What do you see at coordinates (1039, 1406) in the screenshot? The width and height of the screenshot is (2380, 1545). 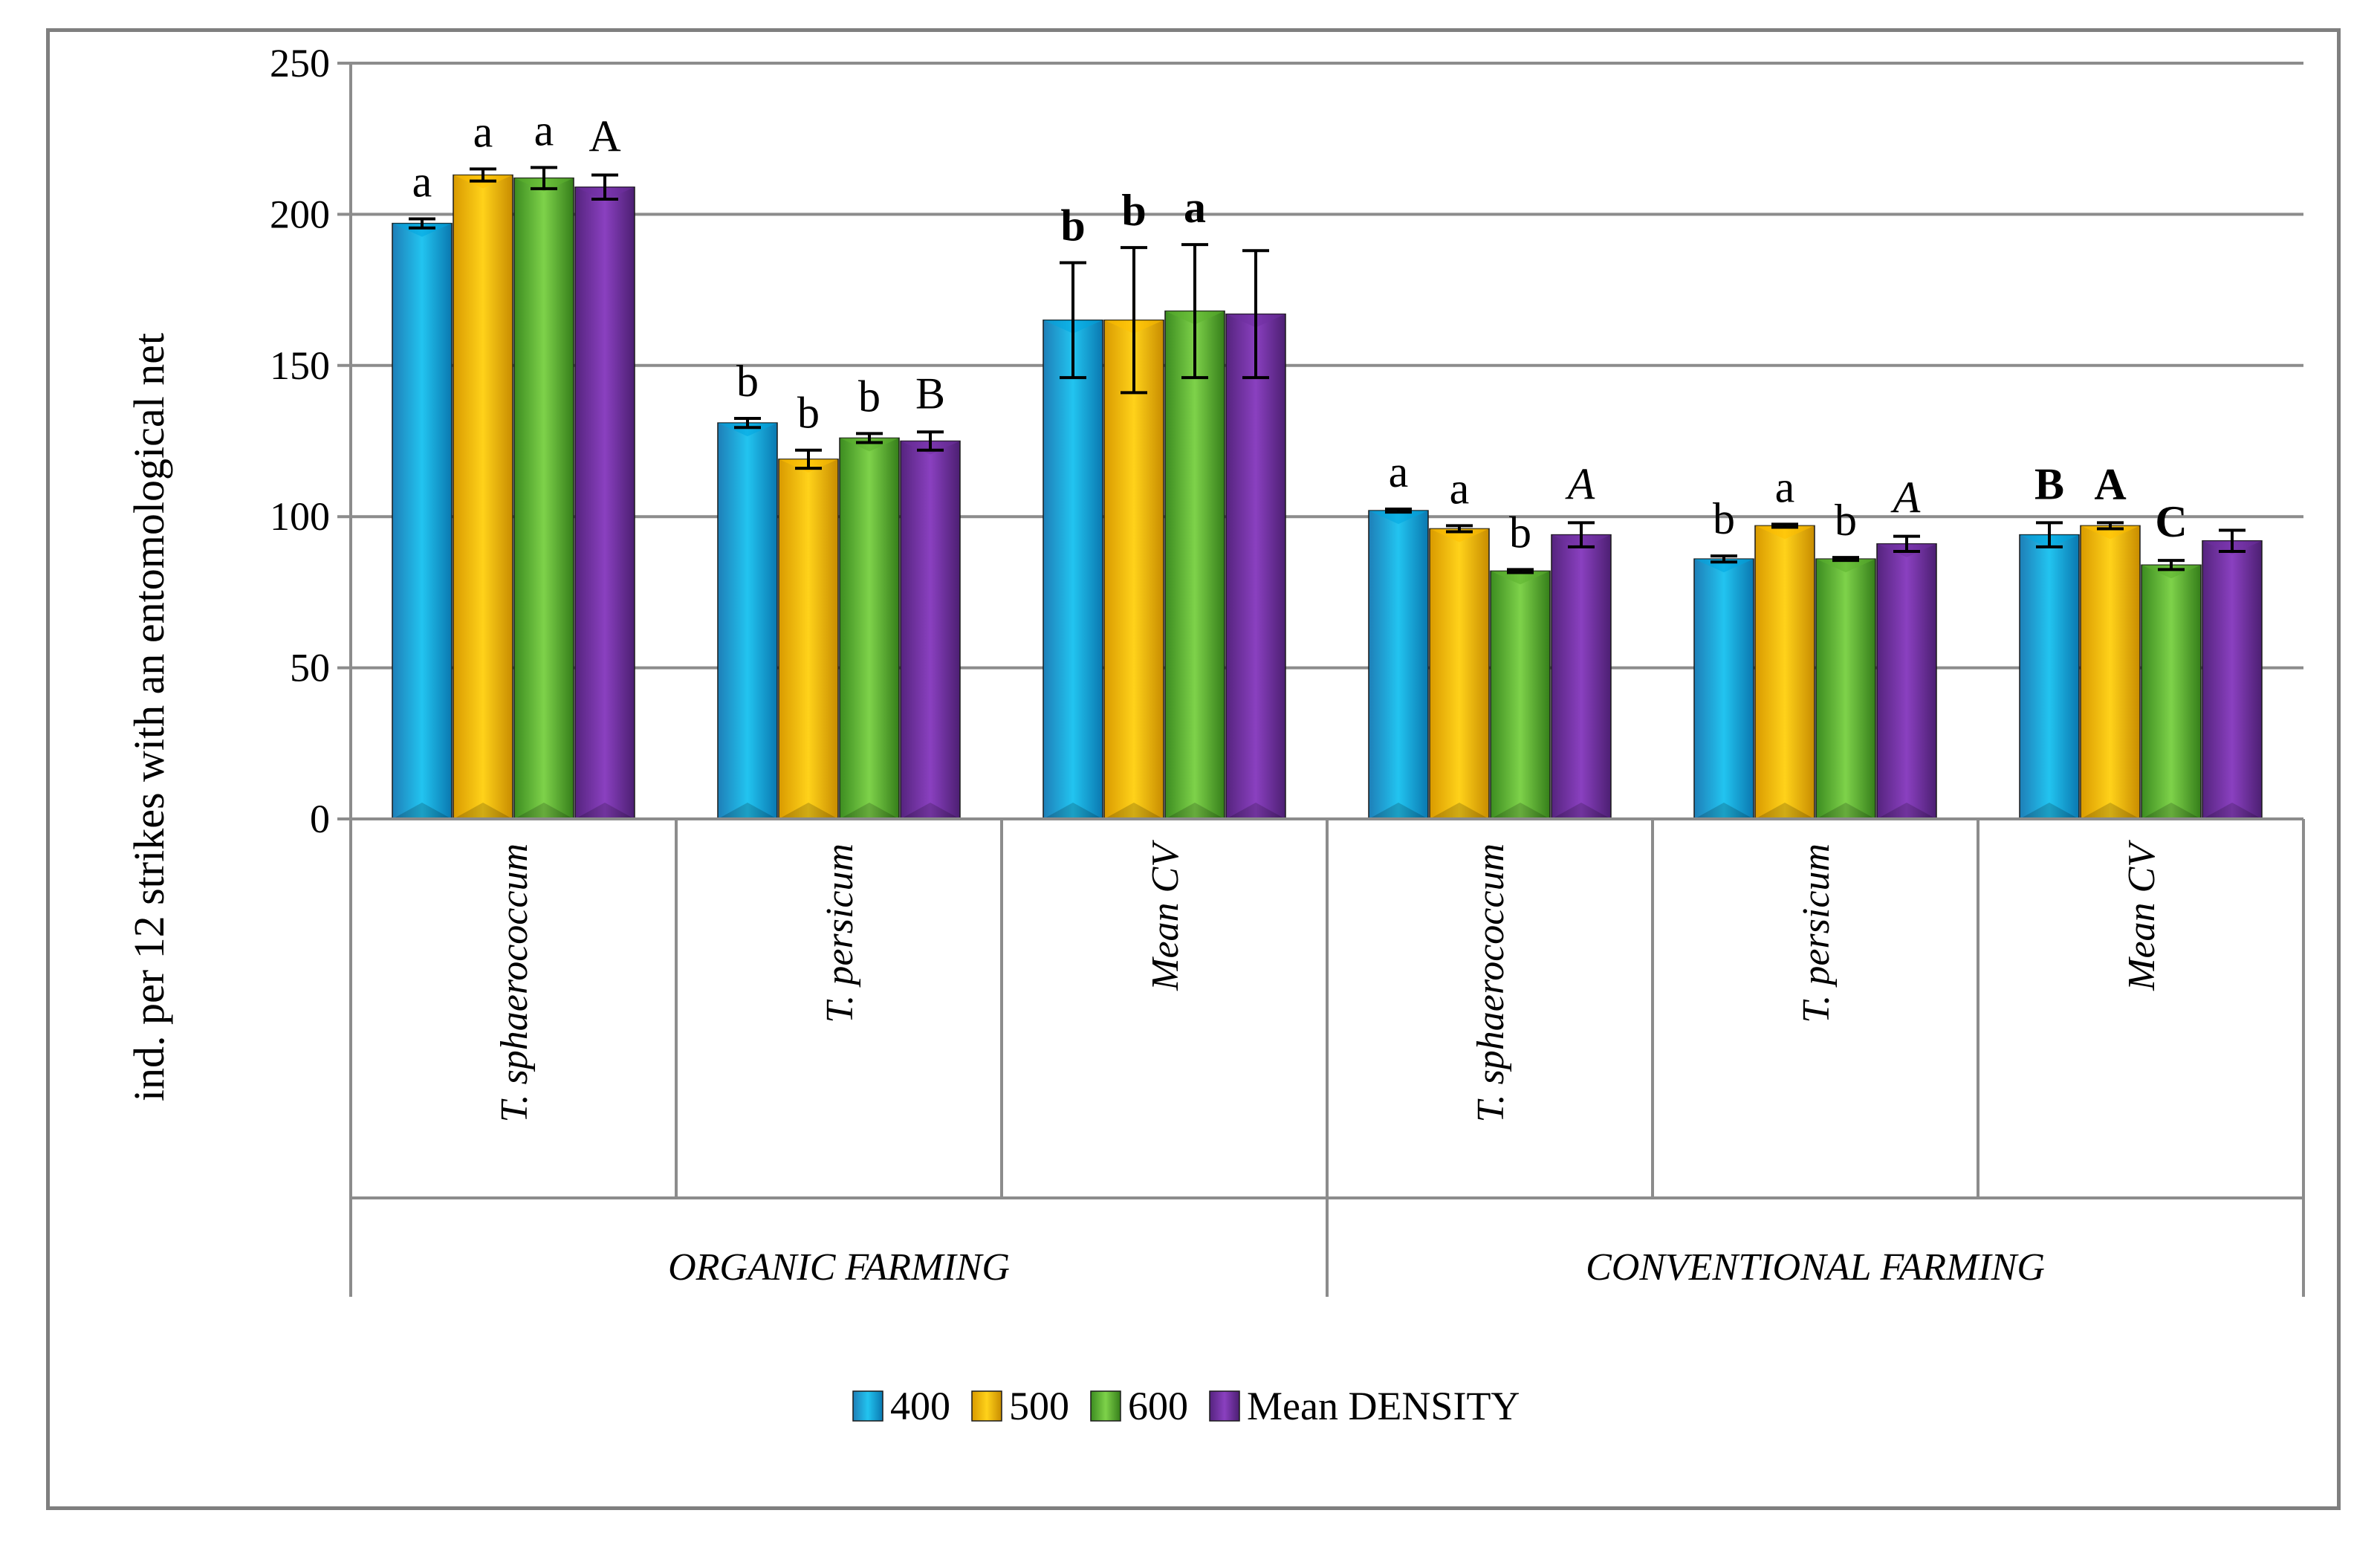 I see `legend-label: 500` at bounding box center [1039, 1406].